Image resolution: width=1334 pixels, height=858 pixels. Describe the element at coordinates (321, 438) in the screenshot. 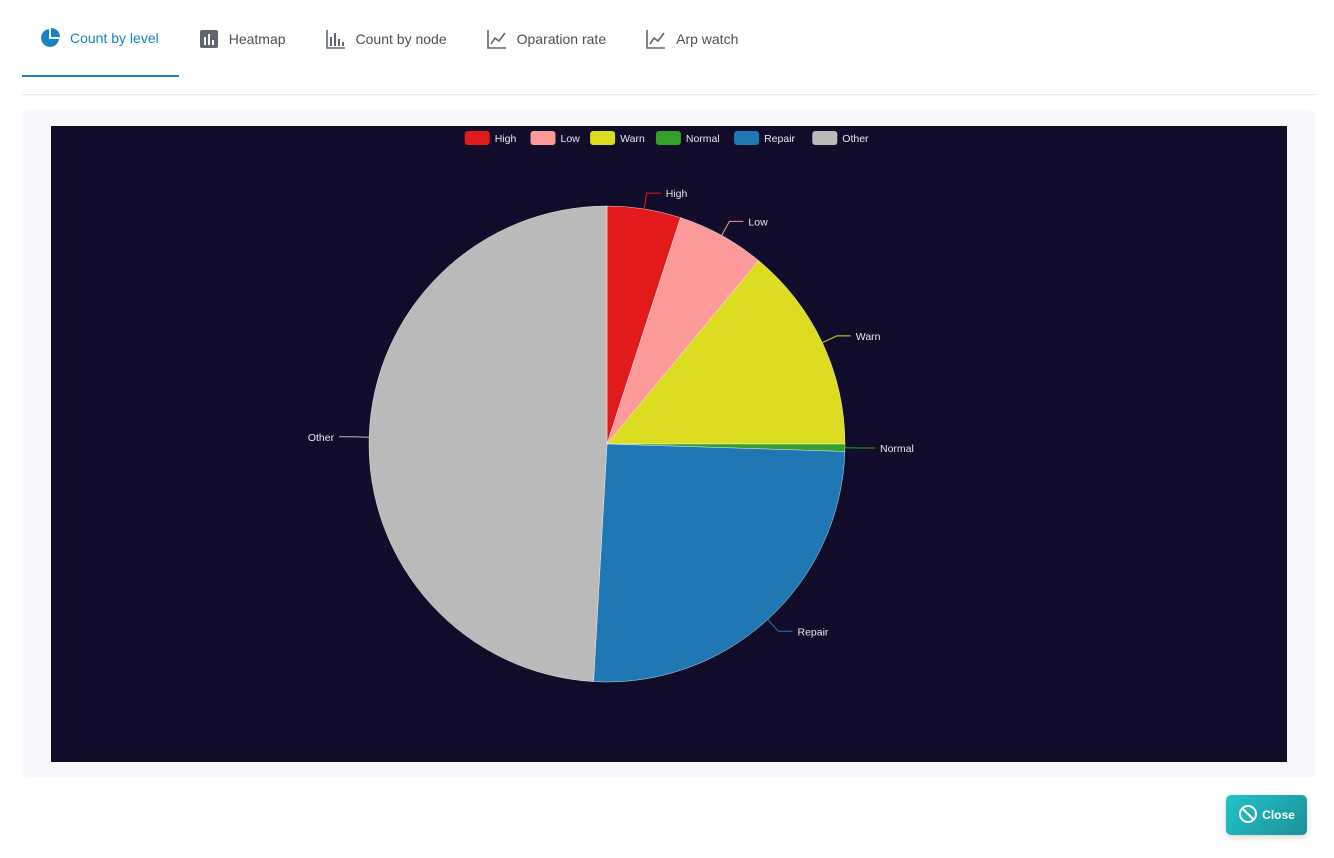

I see `slice-label-other: Other` at that location.